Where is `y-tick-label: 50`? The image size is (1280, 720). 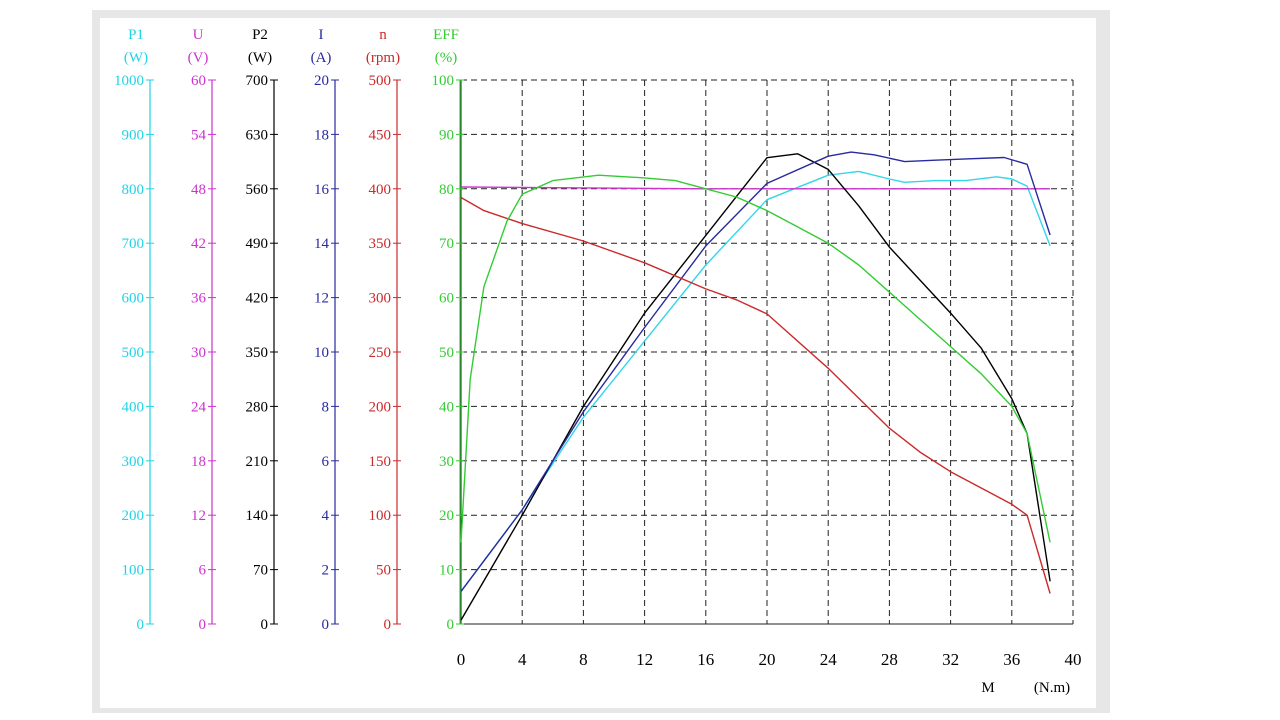
y-tick-label: 50 is located at coordinates (446, 353).